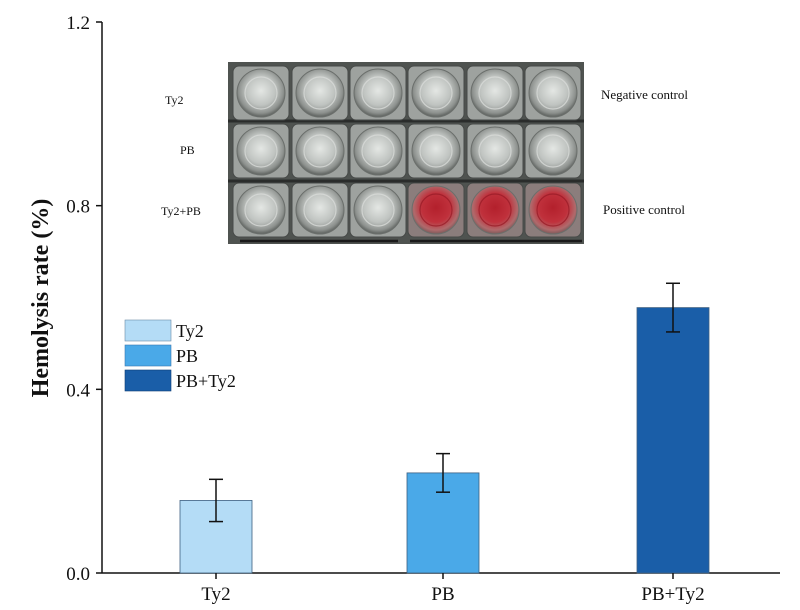  I want to click on legend: Ty2 PB PB+Ty2, so click(180, 355).